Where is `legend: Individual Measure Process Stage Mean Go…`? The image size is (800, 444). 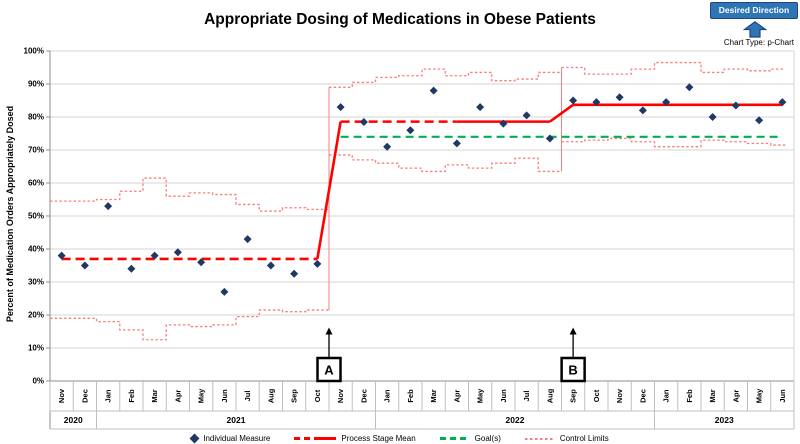
legend: Individual Measure Process Stage Mean Go… is located at coordinates (400, 438).